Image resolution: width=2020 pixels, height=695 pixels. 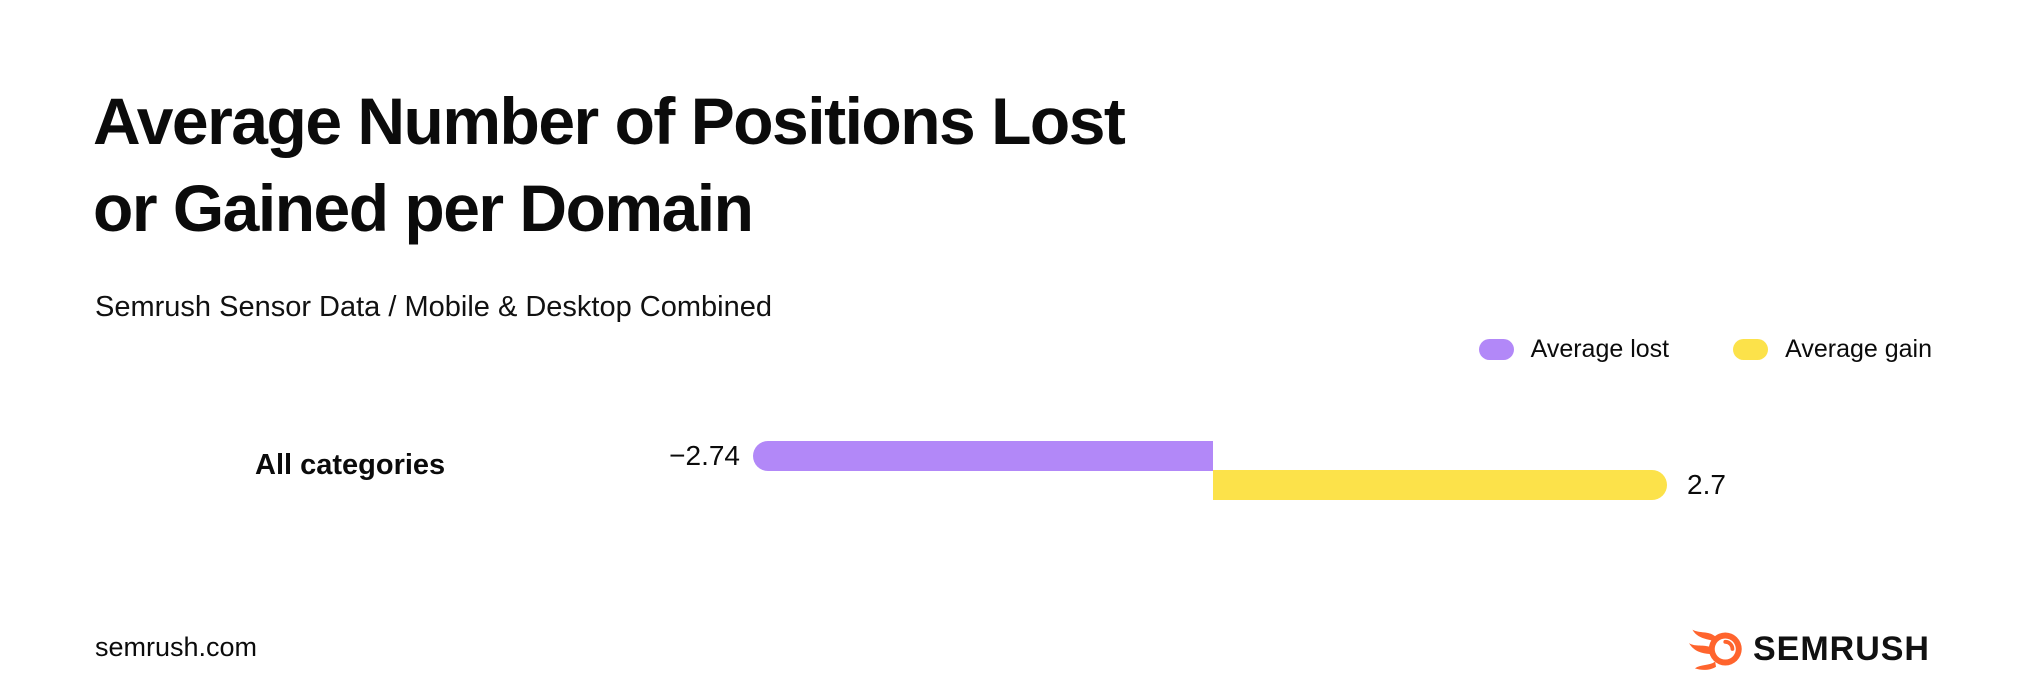 What do you see at coordinates (1600, 349) in the screenshot?
I see `legend-label-lost: Average lost` at bounding box center [1600, 349].